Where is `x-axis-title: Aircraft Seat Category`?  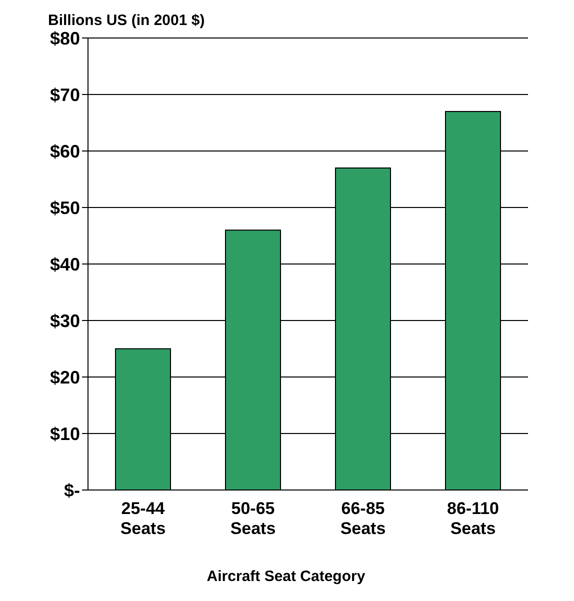
x-axis-title: Aircraft Seat Category is located at coordinates (286, 576).